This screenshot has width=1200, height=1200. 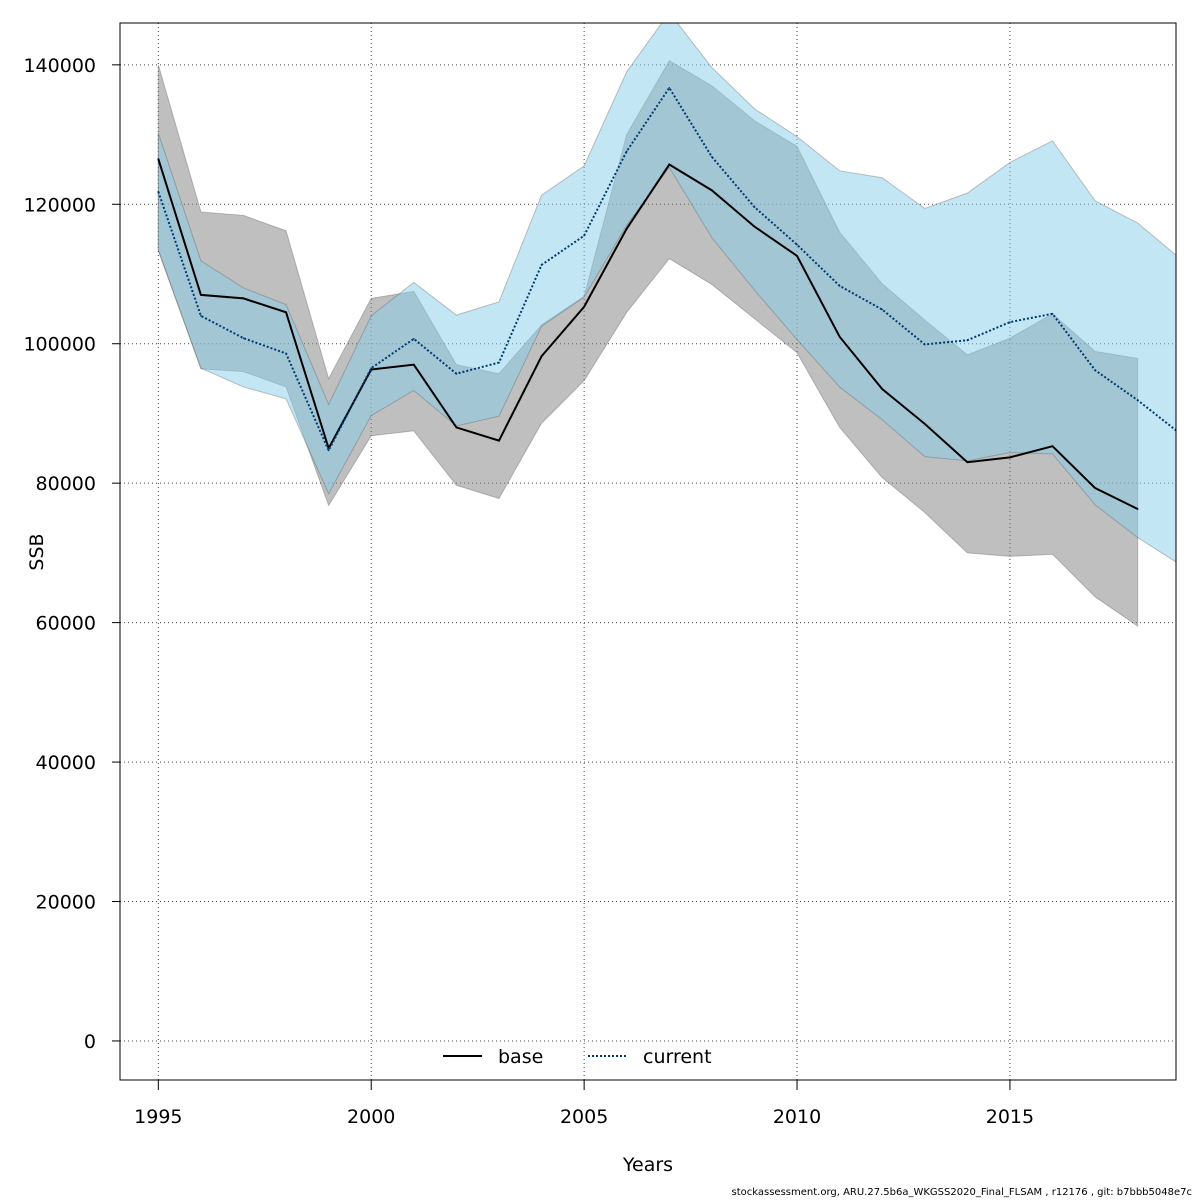 I want to click on y-tick-label: 60000, so click(x=66, y=624).